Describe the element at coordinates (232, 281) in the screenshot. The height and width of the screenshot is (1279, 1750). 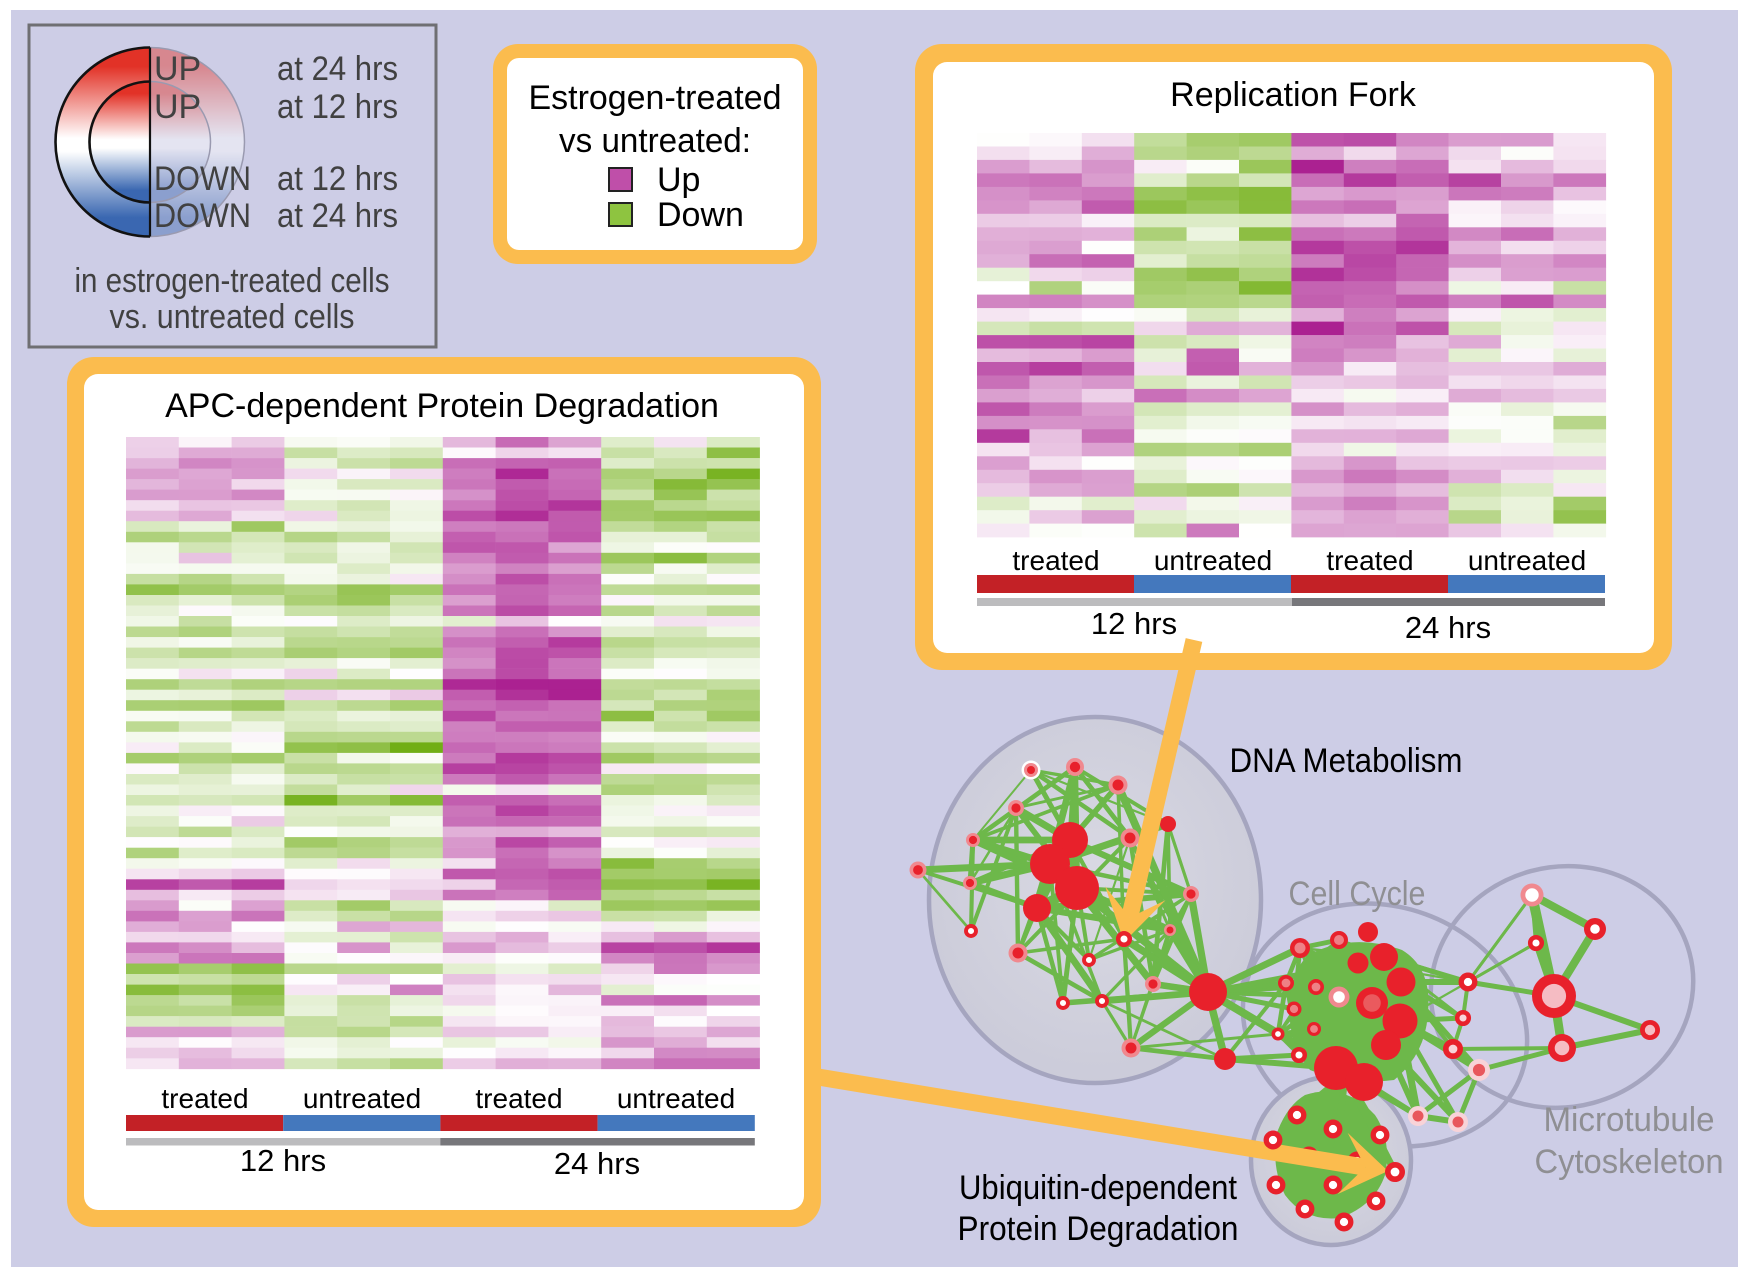
I see `svg-text: in estrogen-treated cells` at that location.